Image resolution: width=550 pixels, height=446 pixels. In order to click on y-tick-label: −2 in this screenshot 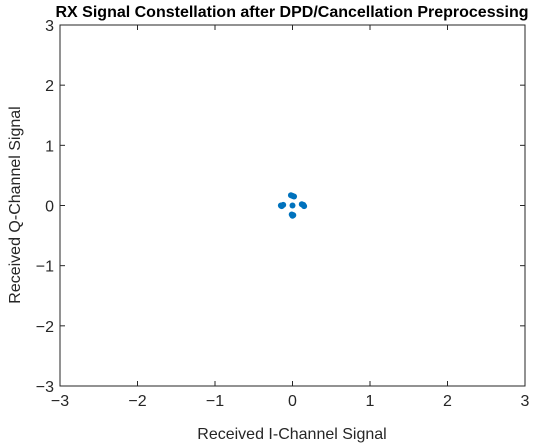, I will do `click(45, 327)`.